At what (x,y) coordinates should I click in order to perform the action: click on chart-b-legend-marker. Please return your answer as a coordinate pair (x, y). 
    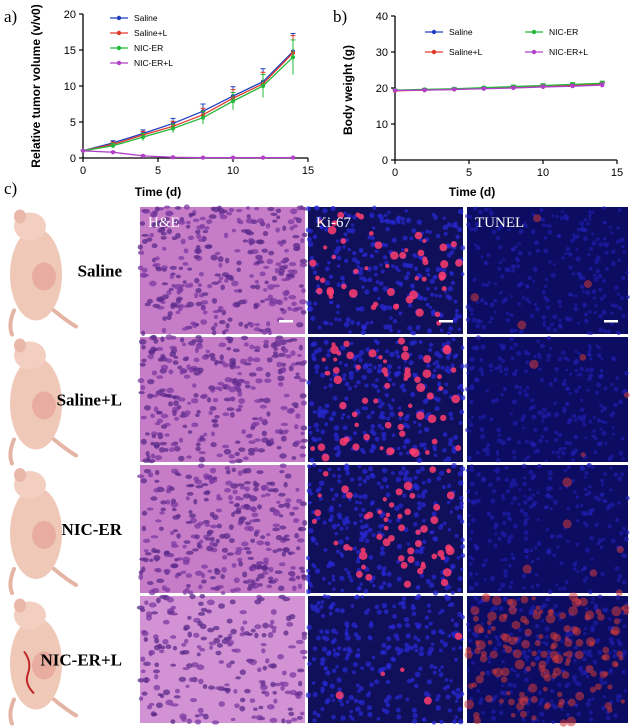
    Looking at the image, I should click on (434, 52).